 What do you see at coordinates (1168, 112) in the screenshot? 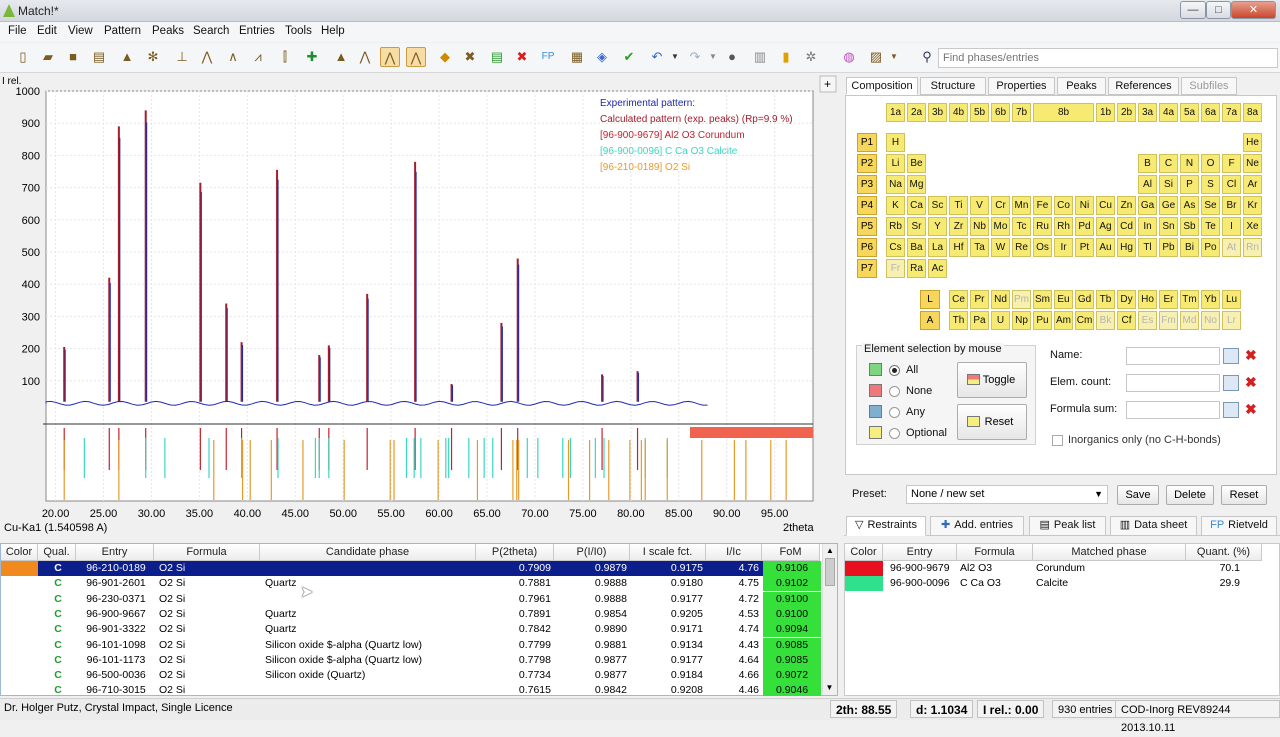
I see `group-4a: 4a` at bounding box center [1168, 112].